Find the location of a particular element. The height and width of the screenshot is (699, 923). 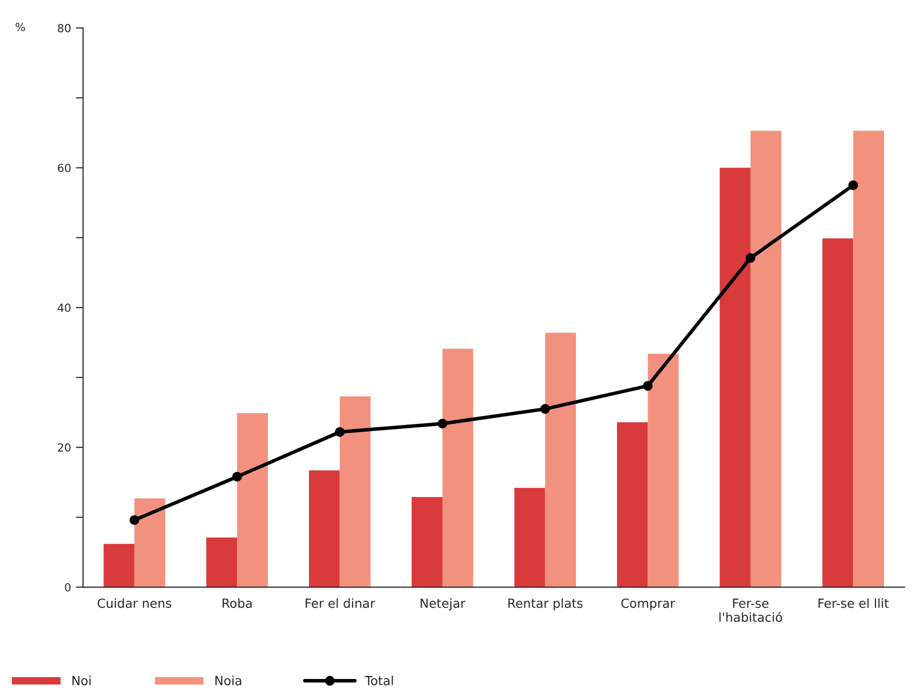

legend-label: Total is located at coordinates (378, 681).